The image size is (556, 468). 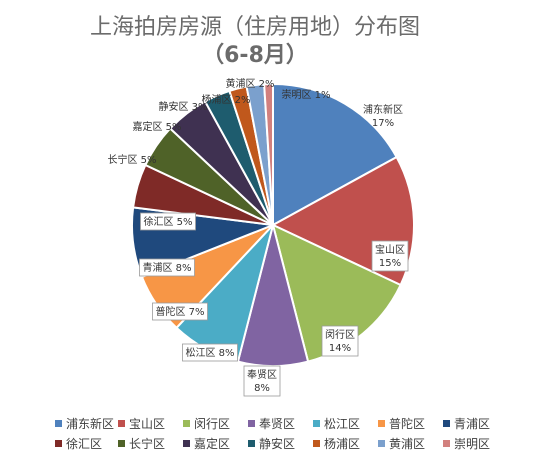 I want to click on legend-item: 闵行区, so click(x=206, y=423).